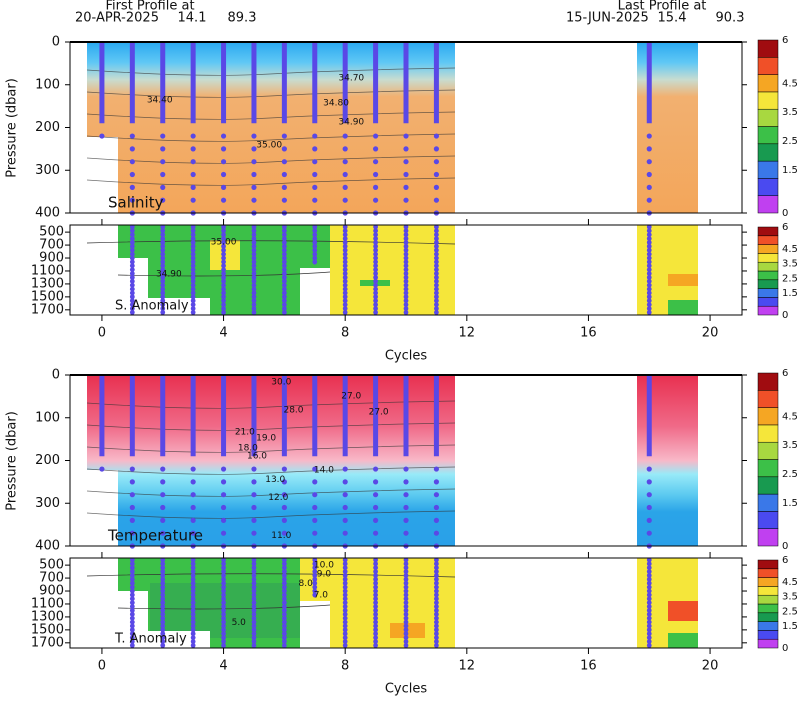  Describe the element at coordinates (345, 333) in the screenshot. I see `x-tick-label: 8` at that location.